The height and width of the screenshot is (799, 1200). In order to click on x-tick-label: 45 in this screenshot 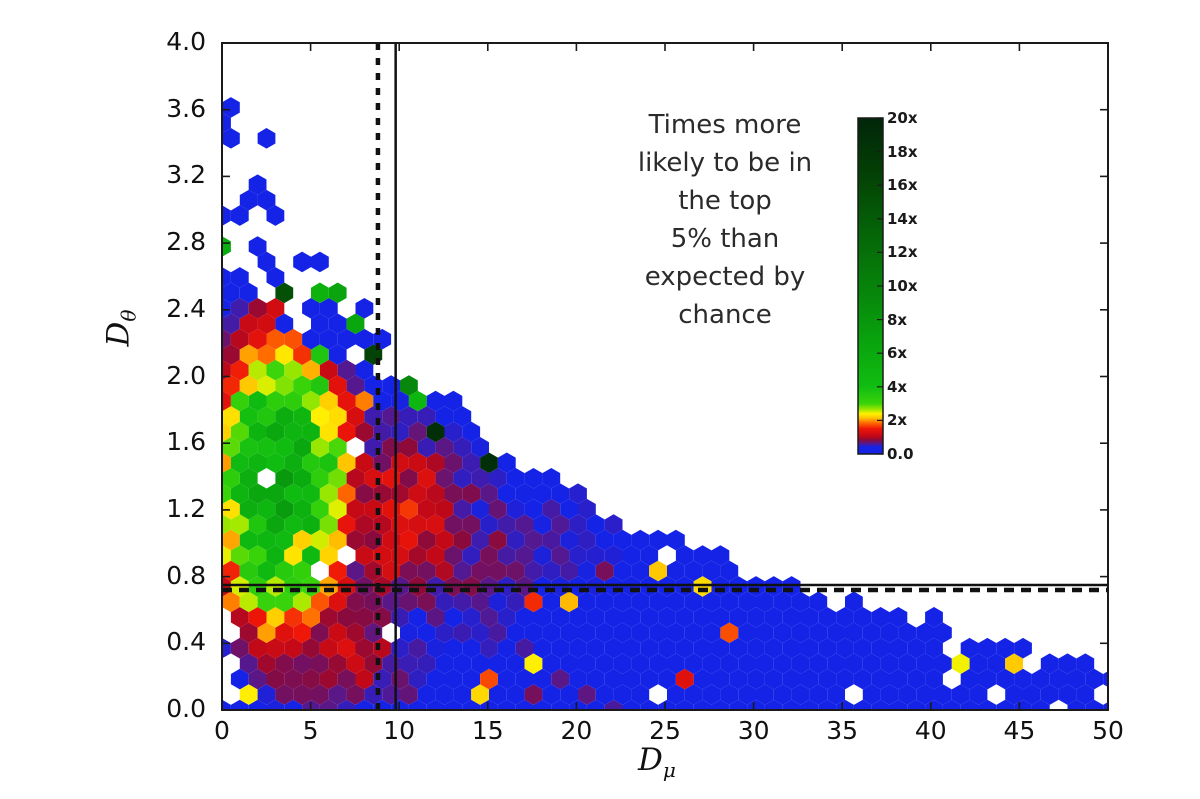, I will do `click(1019, 730)`.